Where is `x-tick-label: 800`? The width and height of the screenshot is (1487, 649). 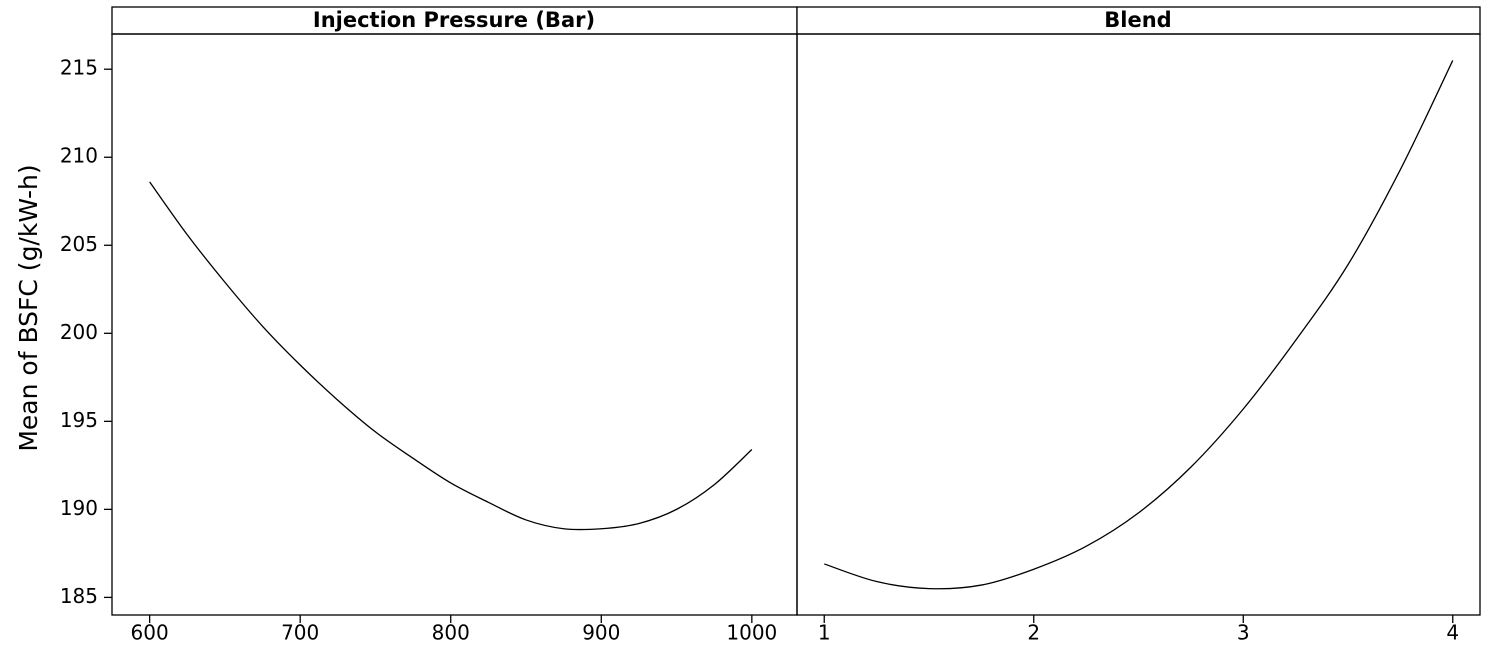
x-tick-label: 800 is located at coordinates (451, 633).